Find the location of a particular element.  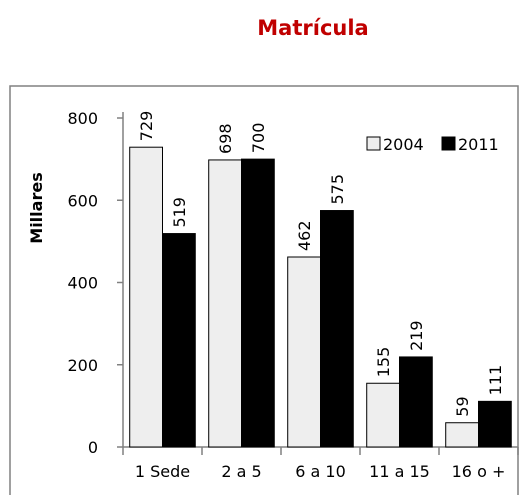

y-axis: 0 200 400 600 800 is located at coordinates (95, 283).